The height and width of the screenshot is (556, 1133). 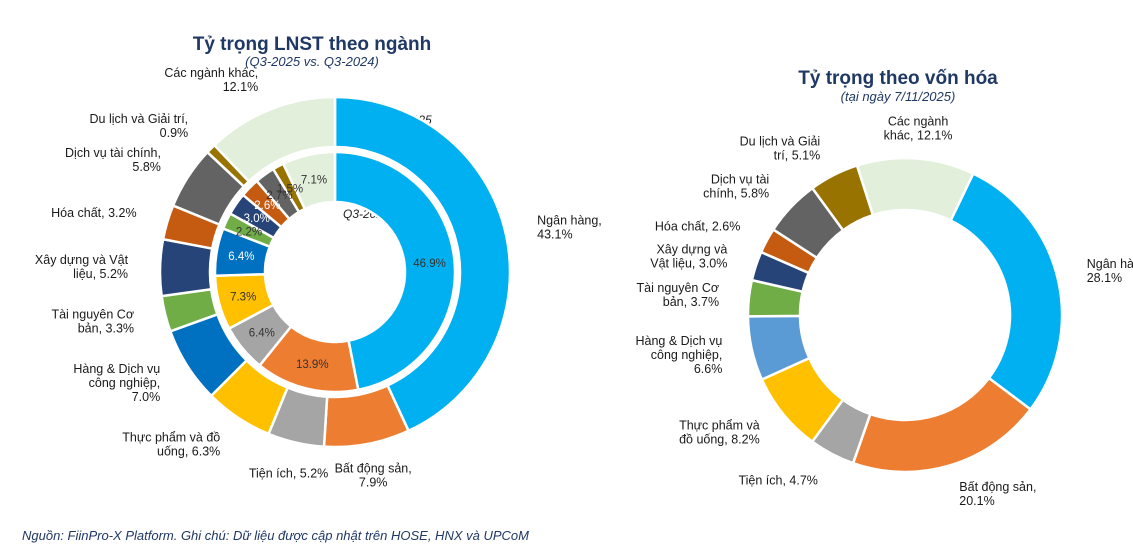 I want to click on market-cap-label: Ngân hàng,28.1%, so click(x=1110, y=271).